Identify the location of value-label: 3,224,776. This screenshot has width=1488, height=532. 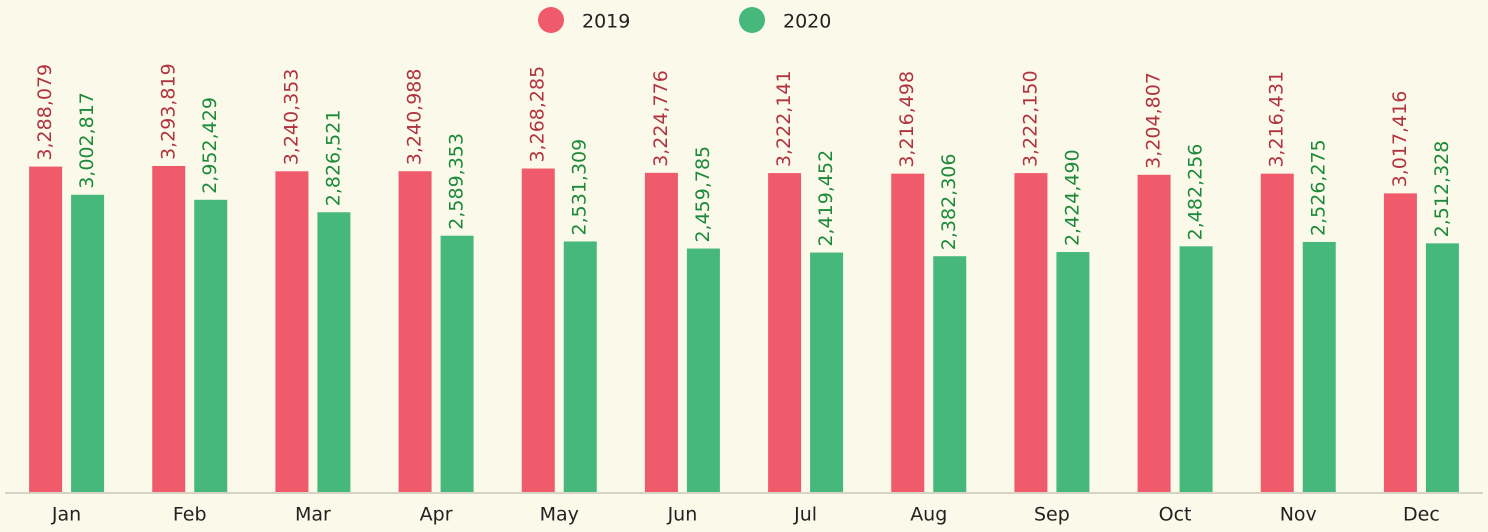
(661, 118).